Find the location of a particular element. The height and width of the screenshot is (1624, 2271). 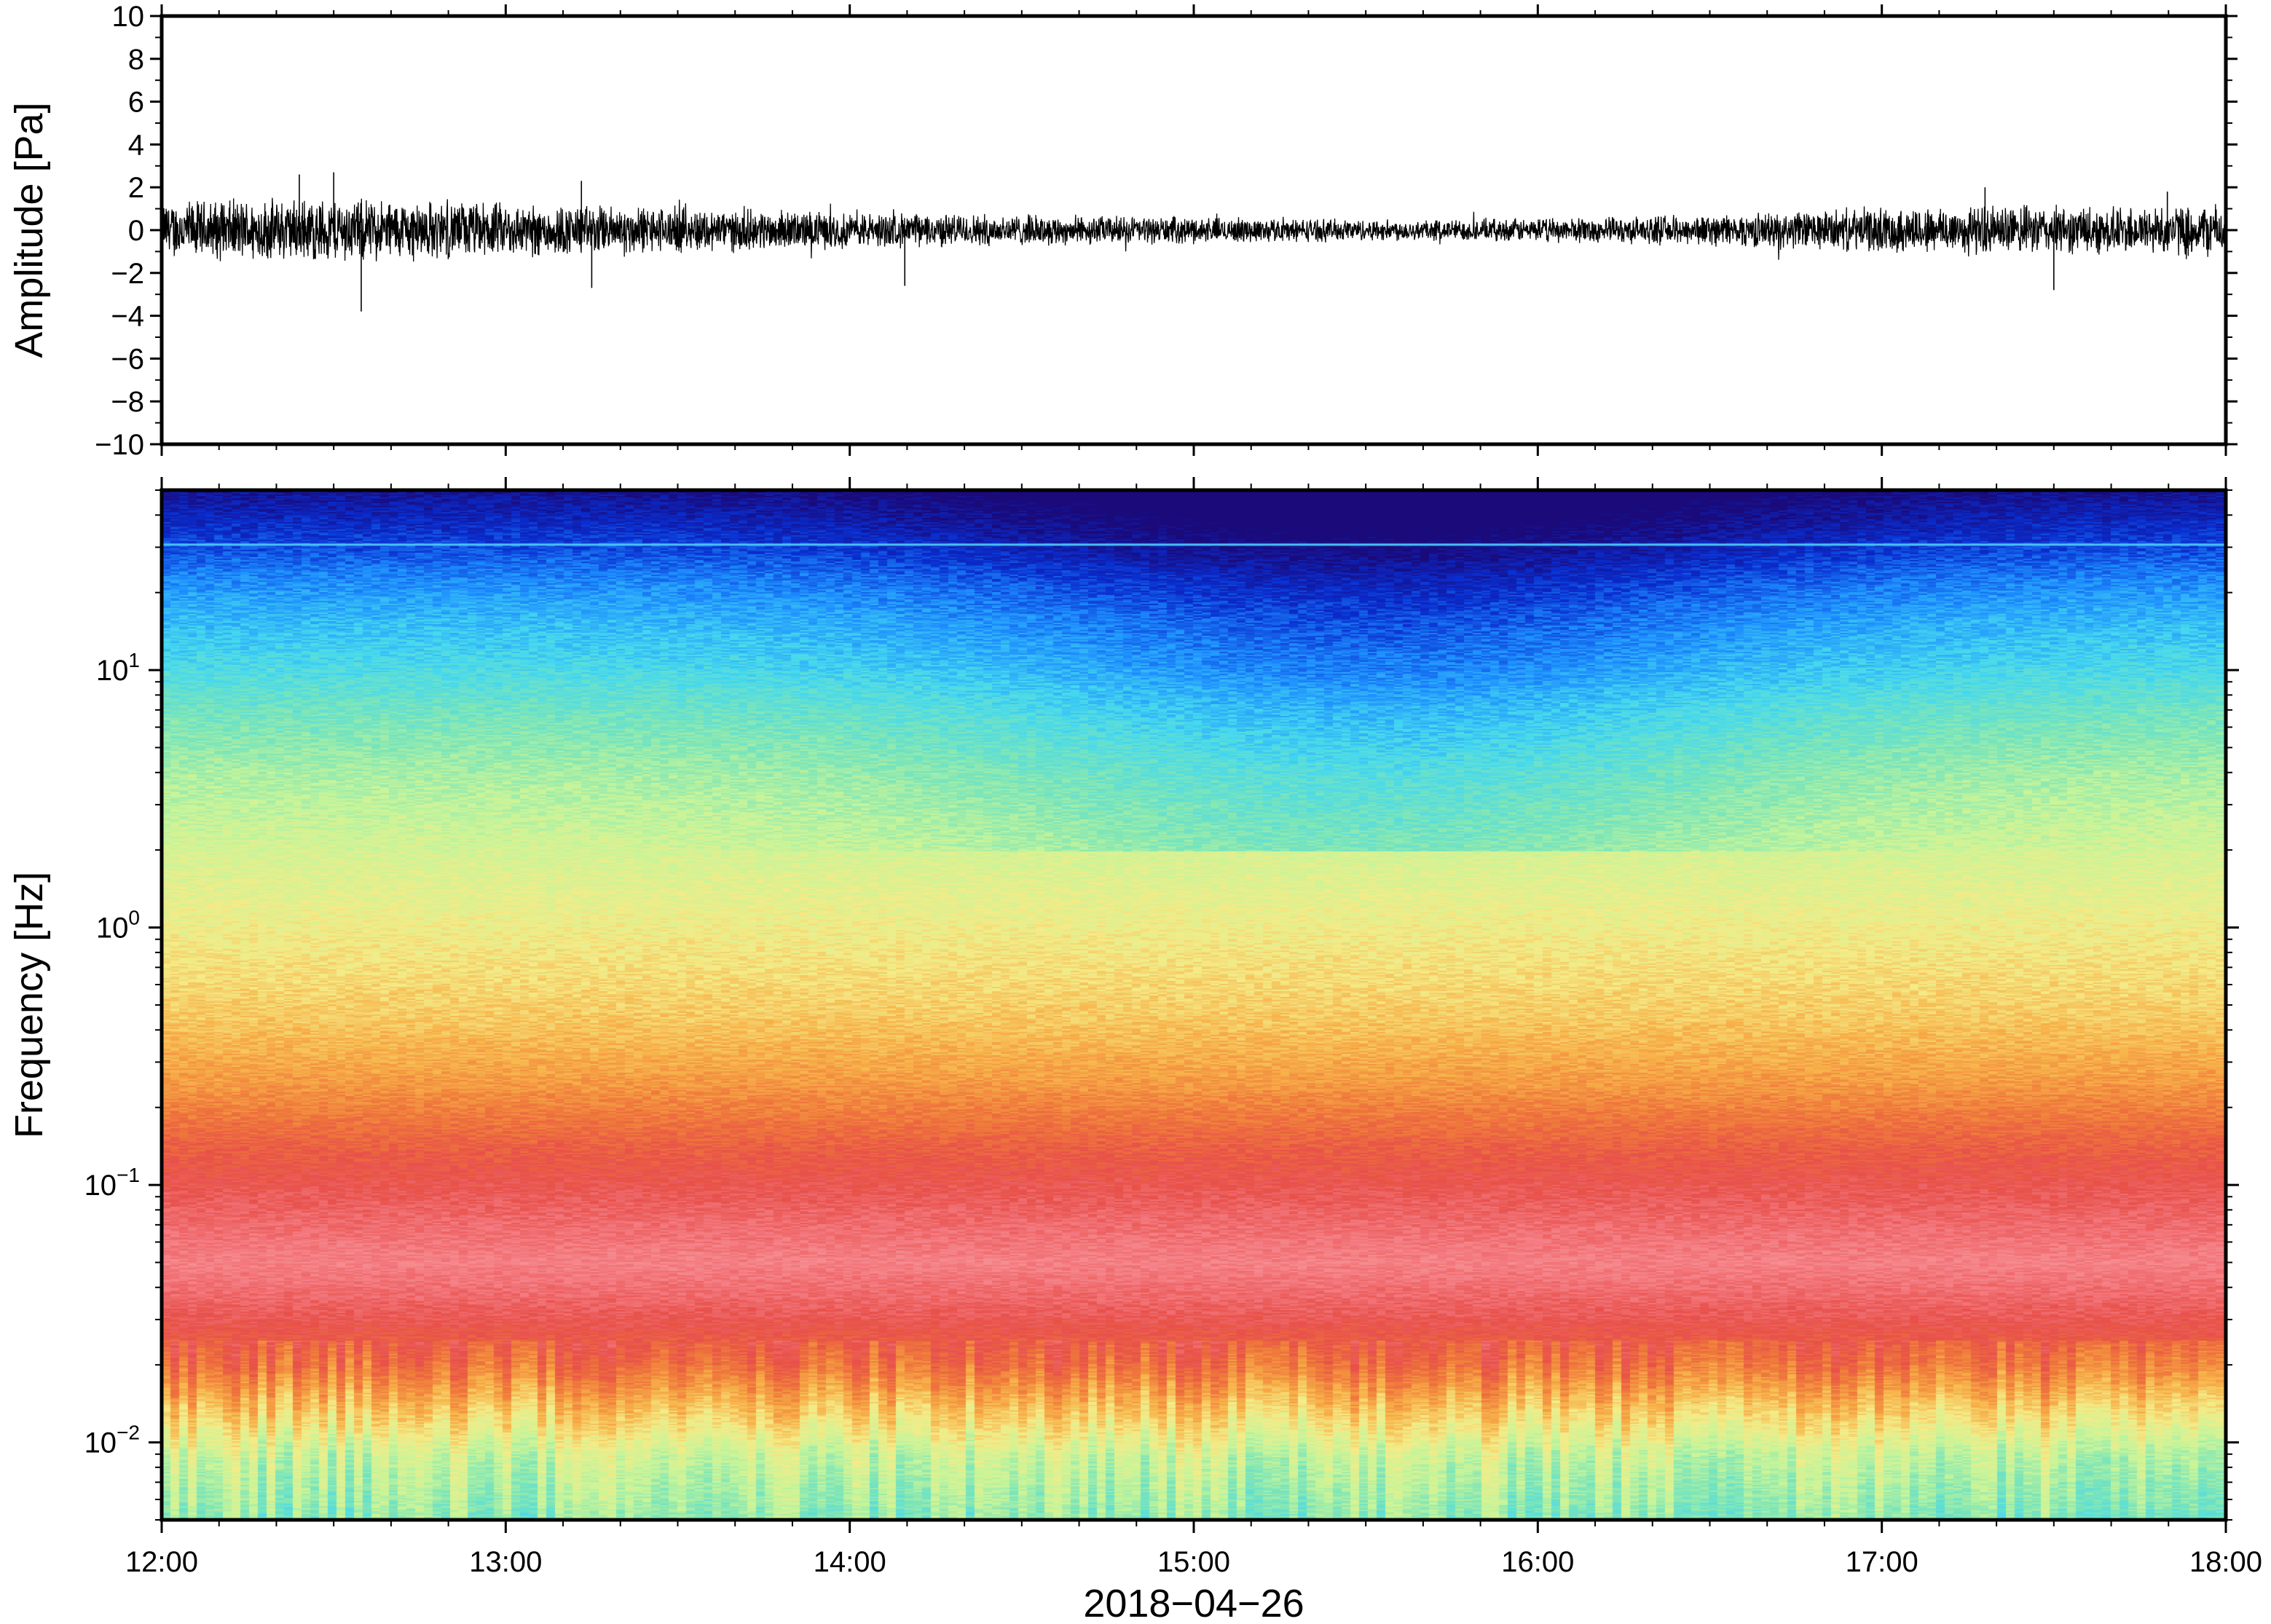

waveform-line is located at coordinates (1194, 229).